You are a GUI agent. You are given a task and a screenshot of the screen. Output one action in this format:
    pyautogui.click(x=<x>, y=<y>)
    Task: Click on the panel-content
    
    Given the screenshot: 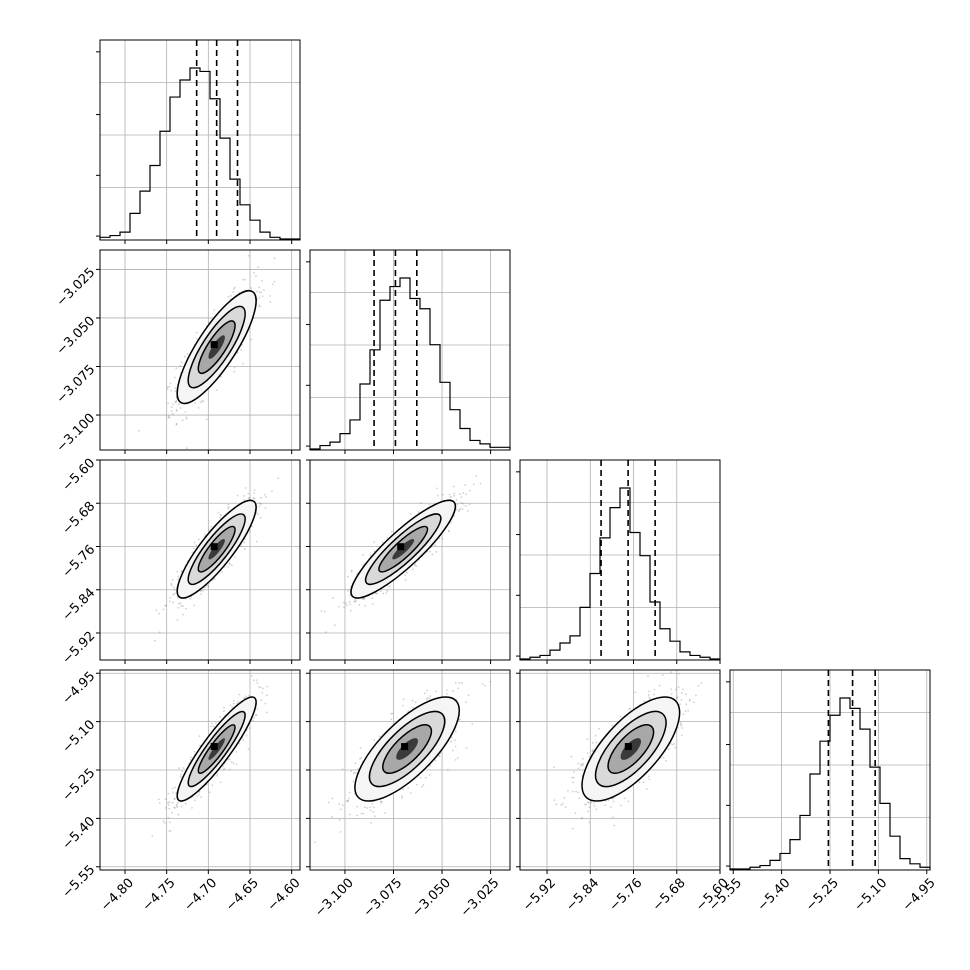 What is the action you would take?
    pyautogui.click(x=410, y=560)
    